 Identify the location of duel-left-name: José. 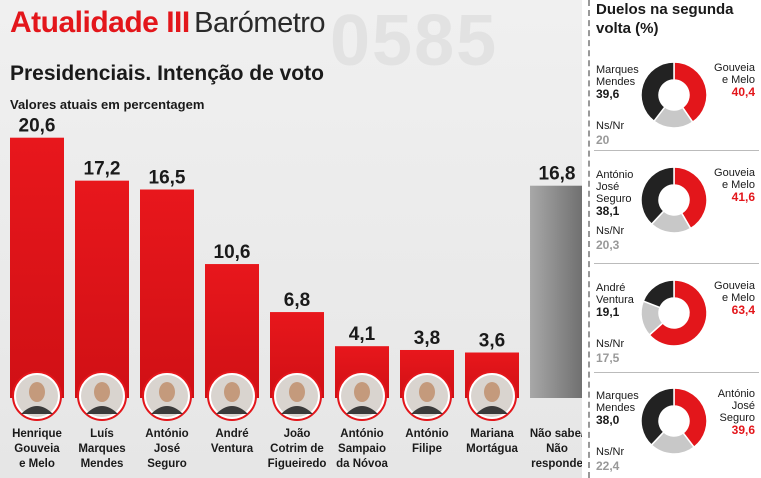
(608, 187).